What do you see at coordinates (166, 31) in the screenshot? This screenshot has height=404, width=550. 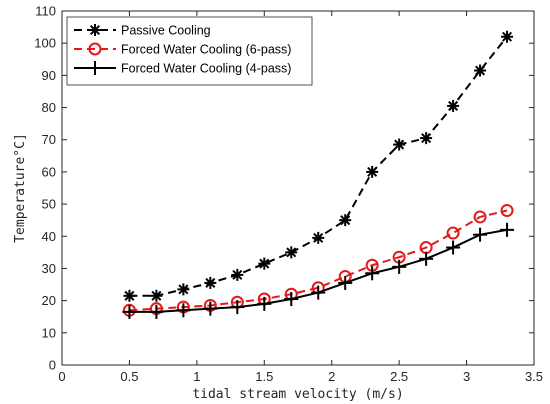 I see `legend-label-1: Passive Cooling` at bounding box center [166, 31].